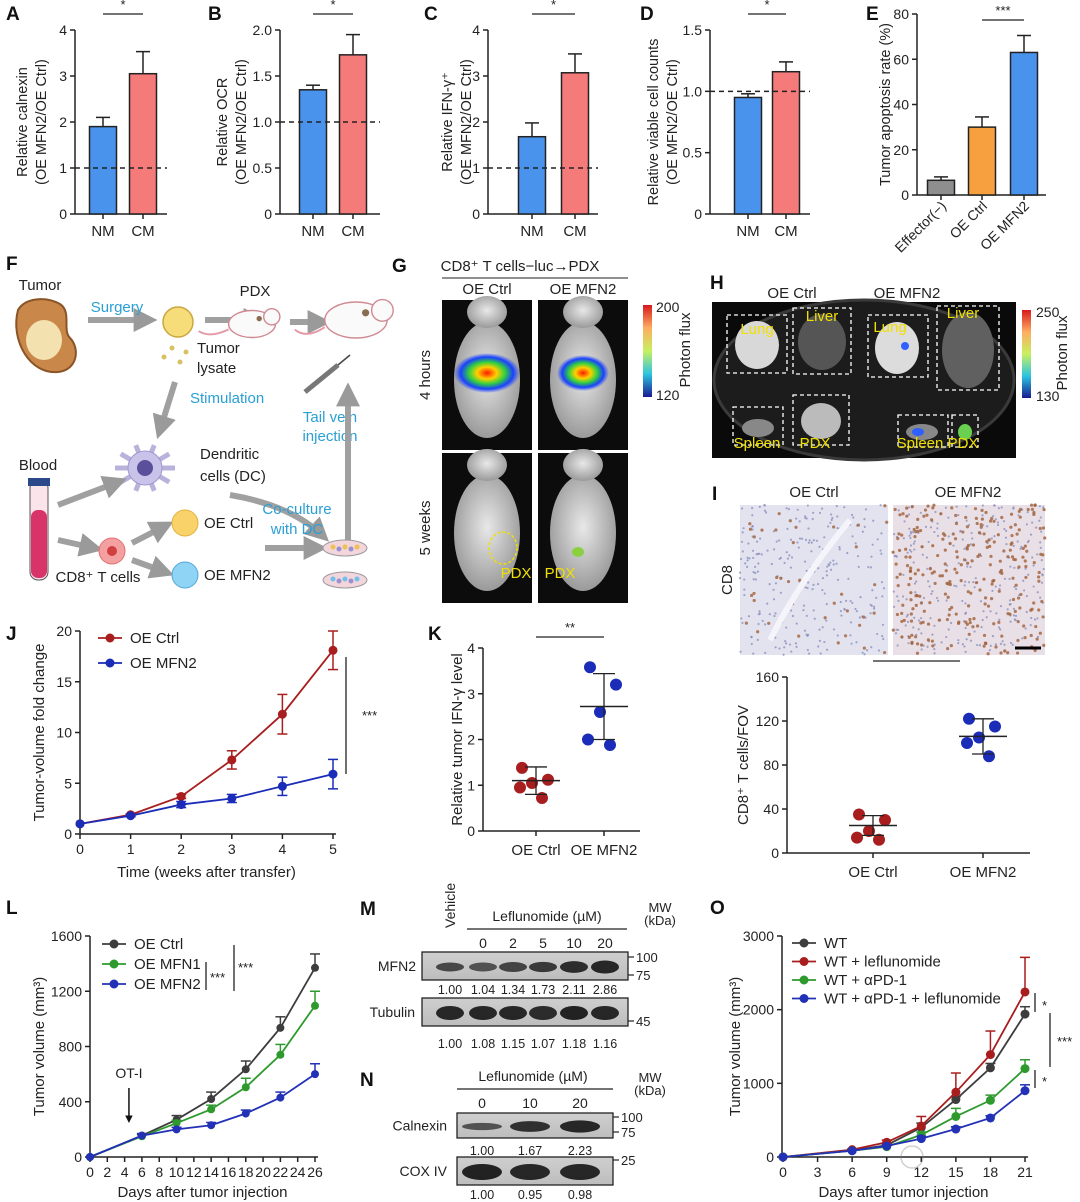 This screenshot has width=1080, height=1202. I want to click on x-tick-label: OE MFN2, so click(604, 850).